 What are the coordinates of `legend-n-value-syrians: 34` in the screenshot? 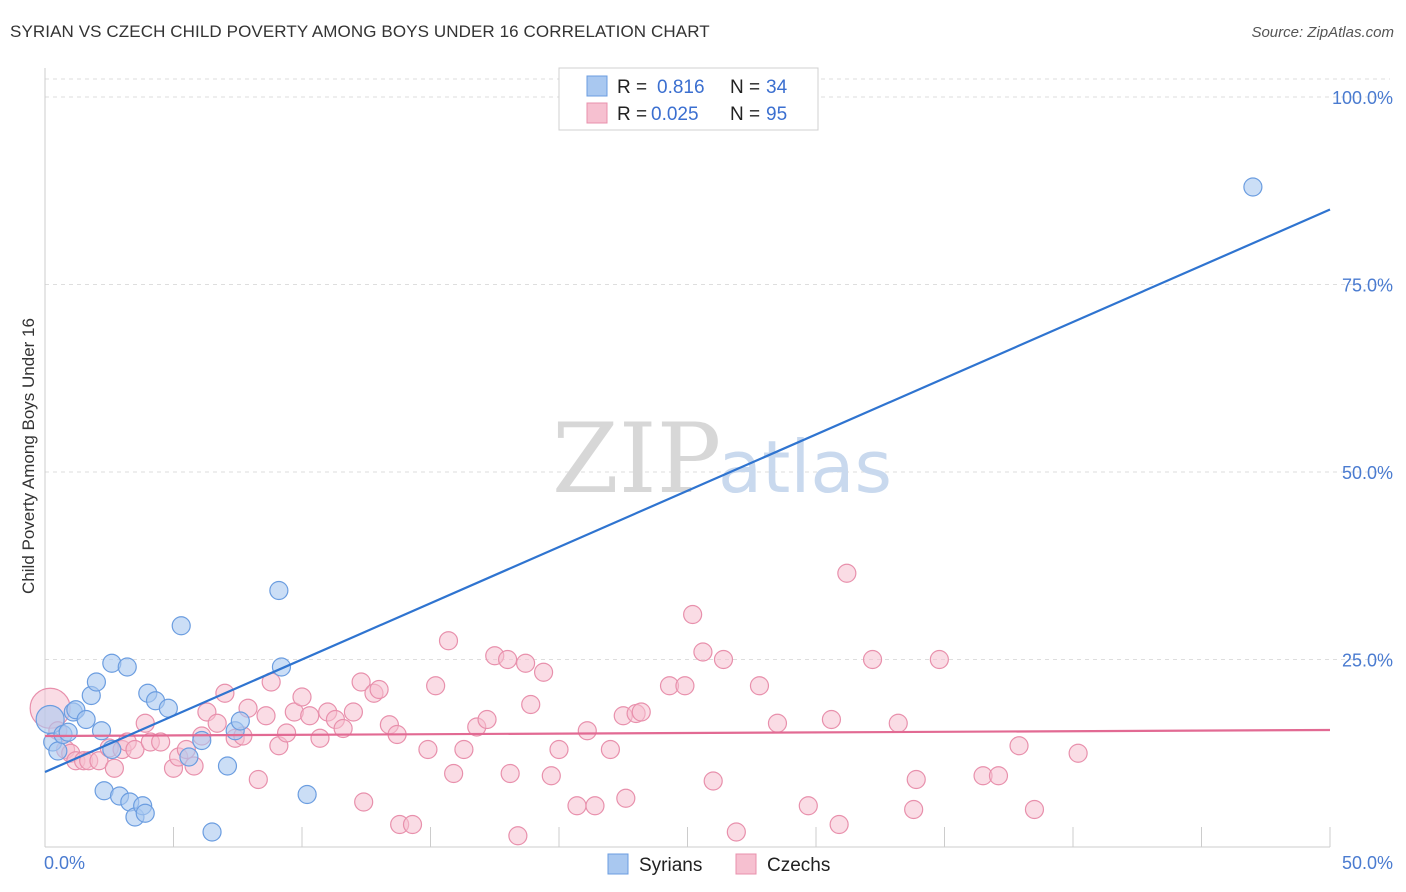 It's located at (777, 87).